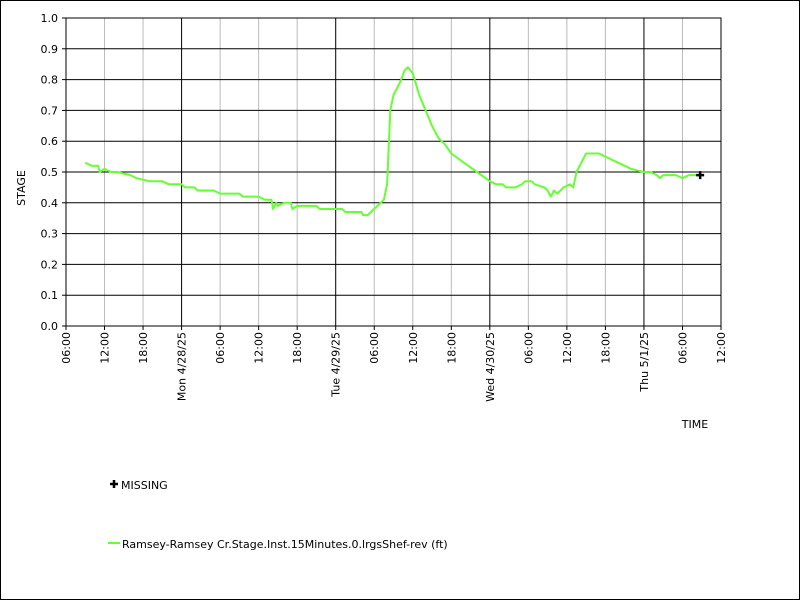 This screenshot has width=800, height=603. What do you see at coordinates (114, 484) in the screenshot?
I see `missing-marker-icon` at bounding box center [114, 484].